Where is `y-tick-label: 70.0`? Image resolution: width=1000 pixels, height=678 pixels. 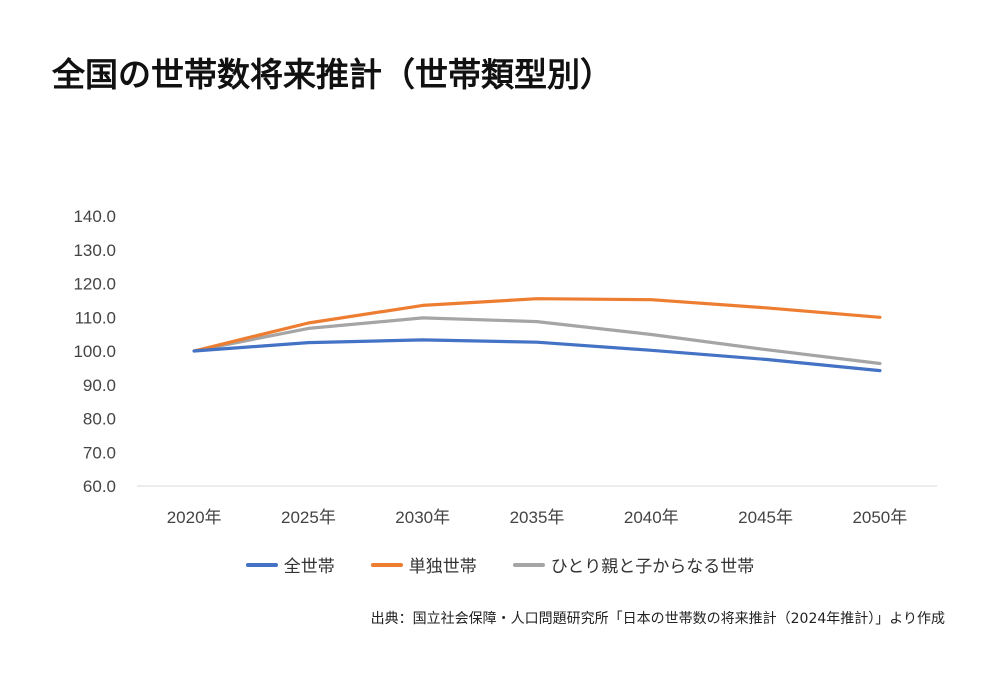 y-tick-label: 70.0 is located at coordinates (99, 452).